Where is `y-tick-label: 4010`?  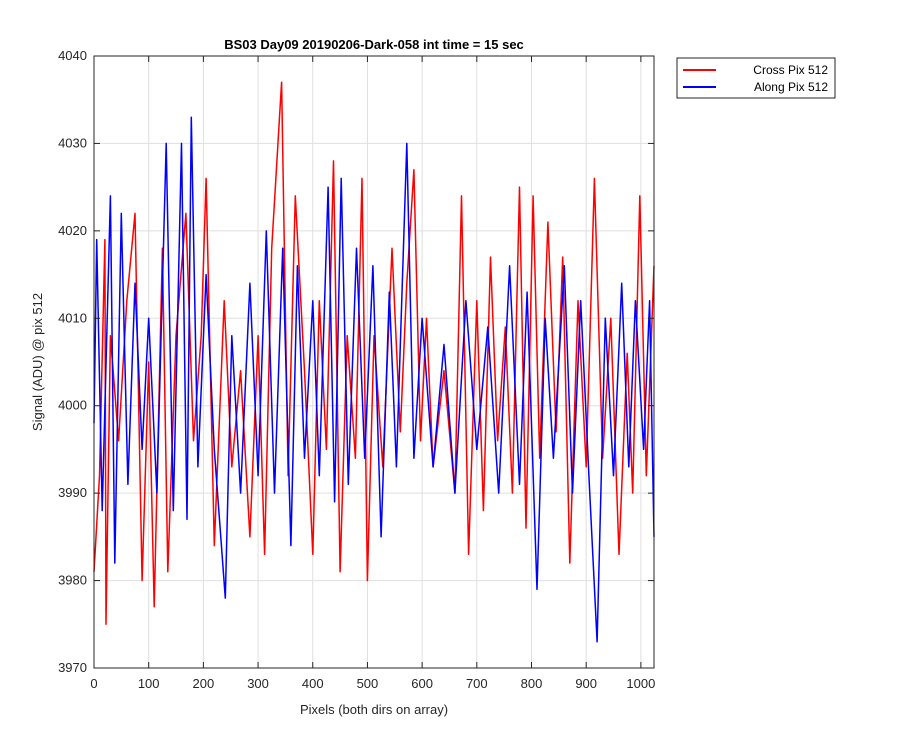 y-tick-label: 4010 is located at coordinates (72, 317).